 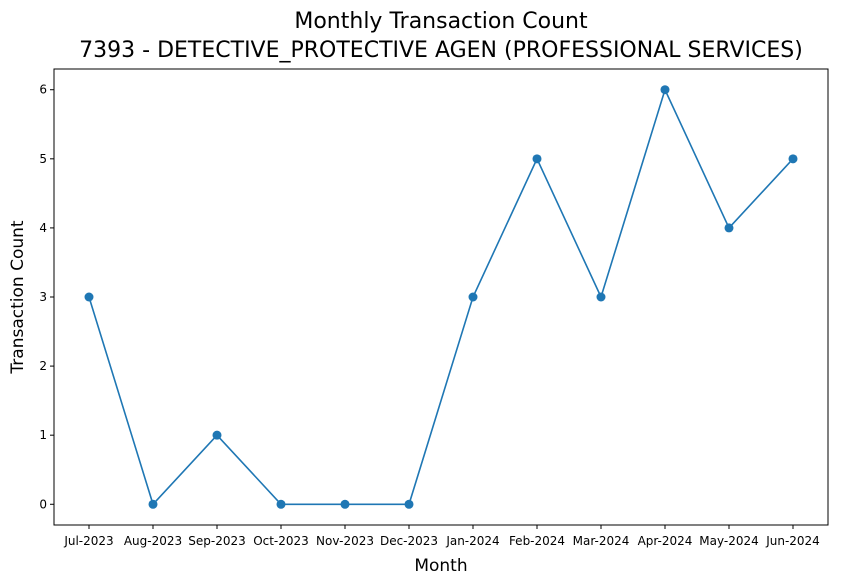 What do you see at coordinates (43, 297) in the screenshot?
I see `y-tick-label: 3` at bounding box center [43, 297].